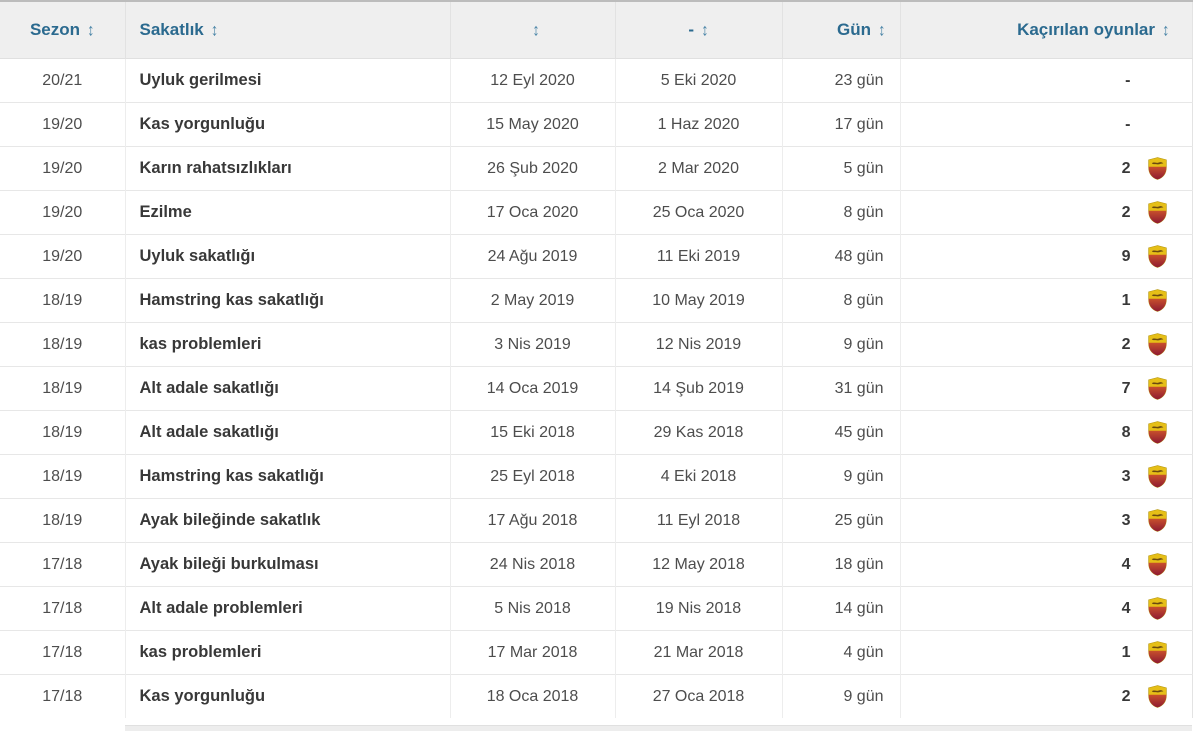 This screenshot has width=1200, height=731. What do you see at coordinates (840, 608) in the screenshot?
I see `days-cell: 14 gün` at bounding box center [840, 608].